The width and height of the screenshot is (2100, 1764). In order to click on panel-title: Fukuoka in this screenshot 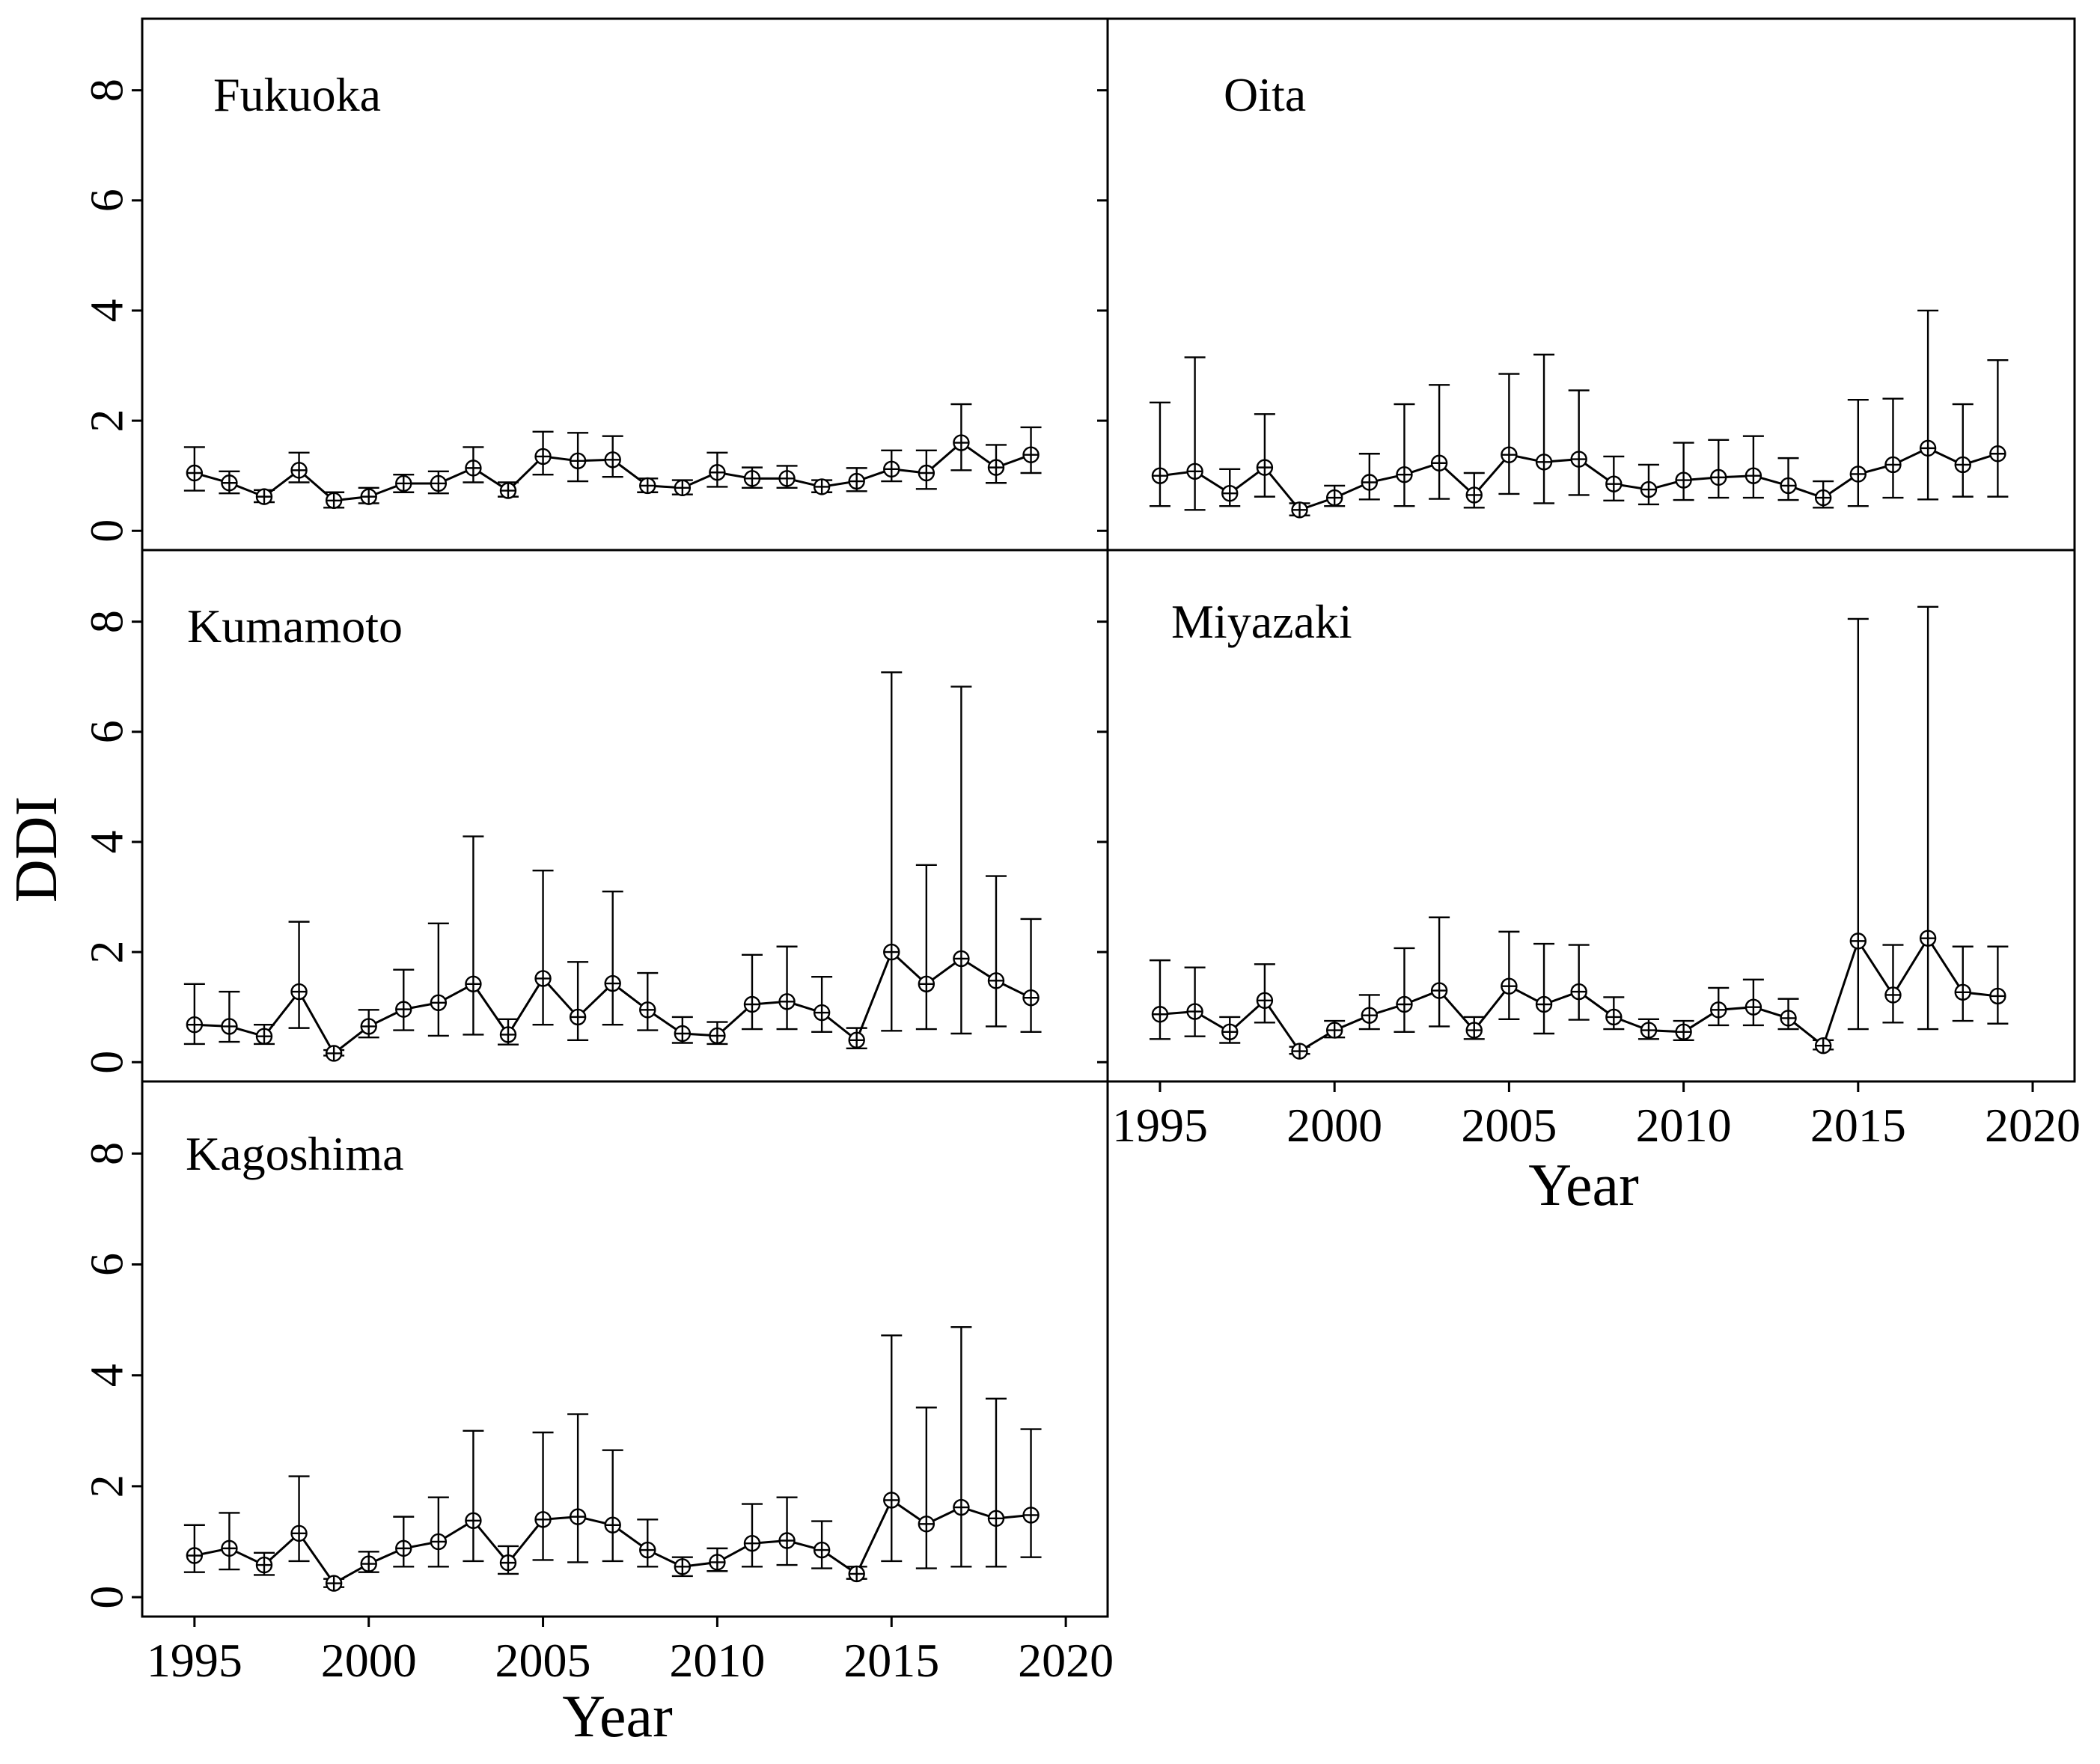, I will do `click(297, 94)`.